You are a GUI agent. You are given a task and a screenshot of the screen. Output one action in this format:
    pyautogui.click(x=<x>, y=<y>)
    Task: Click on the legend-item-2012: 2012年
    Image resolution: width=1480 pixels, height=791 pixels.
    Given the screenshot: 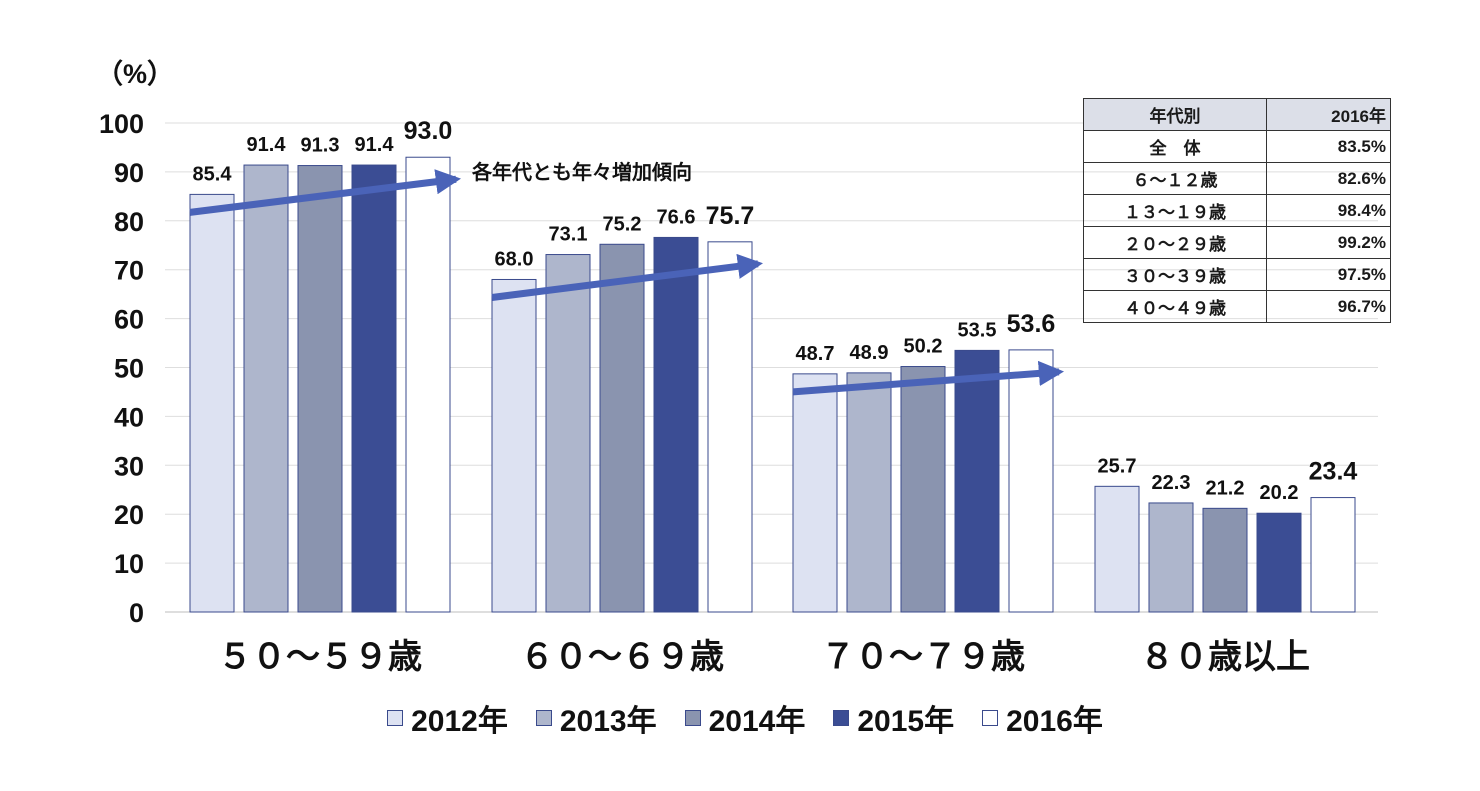 What is the action you would take?
    pyautogui.click(x=447, y=718)
    